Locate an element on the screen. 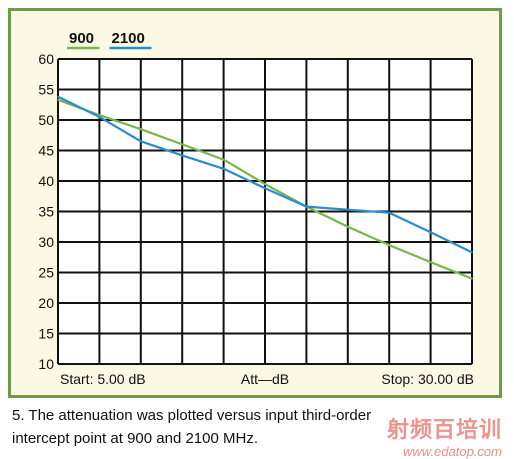  y-tick-label: 40 is located at coordinates (46, 181).